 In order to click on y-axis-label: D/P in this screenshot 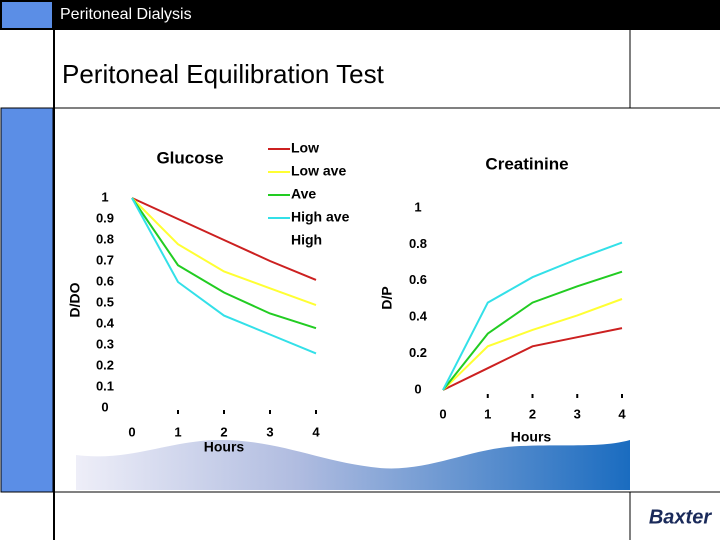, I will do `click(387, 297)`.